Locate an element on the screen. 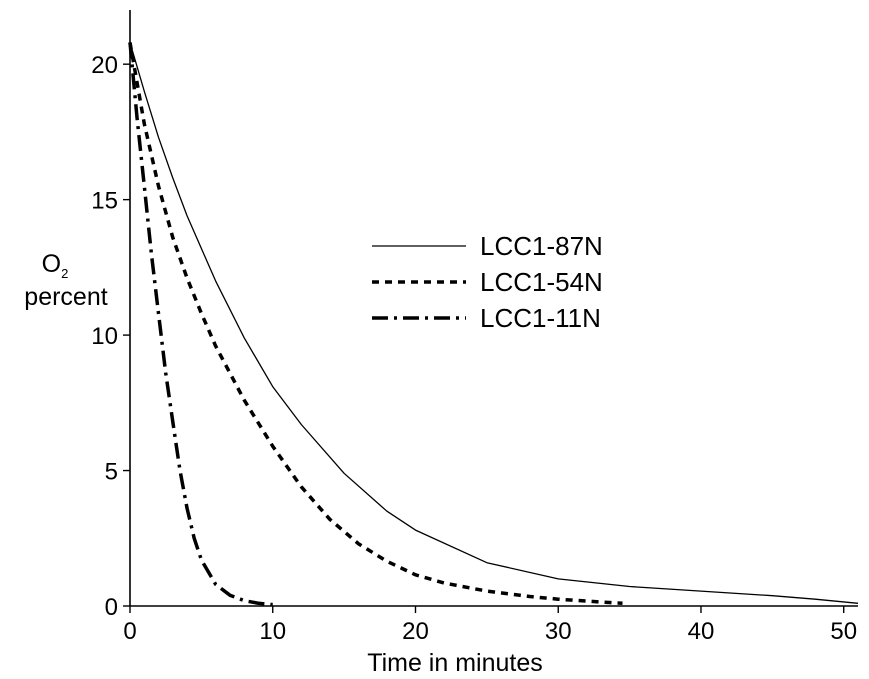 The height and width of the screenshot is (679, 869). y-axis-label-symbol: O2 is located at coordinates (55, 265).